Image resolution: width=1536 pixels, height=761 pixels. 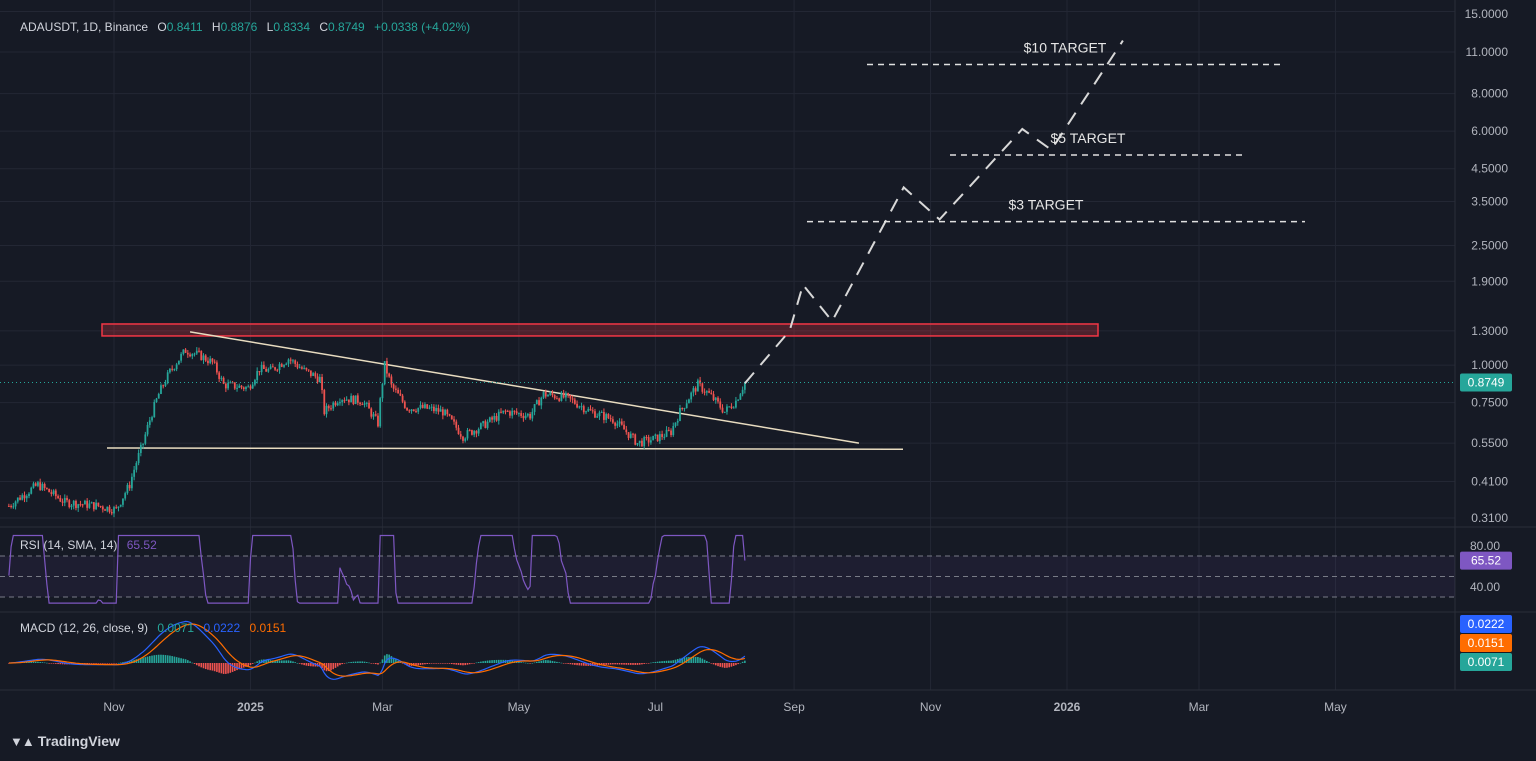 What do you see at coordinates (141, 545) in the screenshot?
I see `rsi-legend-value: 65.52` at bounding box center [141, 545].